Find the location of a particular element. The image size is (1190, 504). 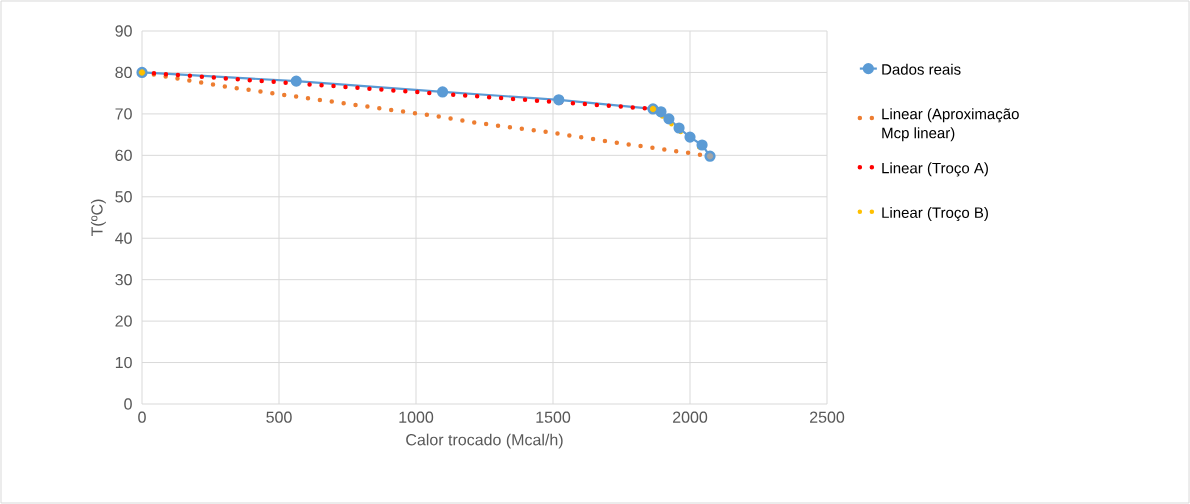

x-tick-label: 1000 is located at coordinates (416, 417).